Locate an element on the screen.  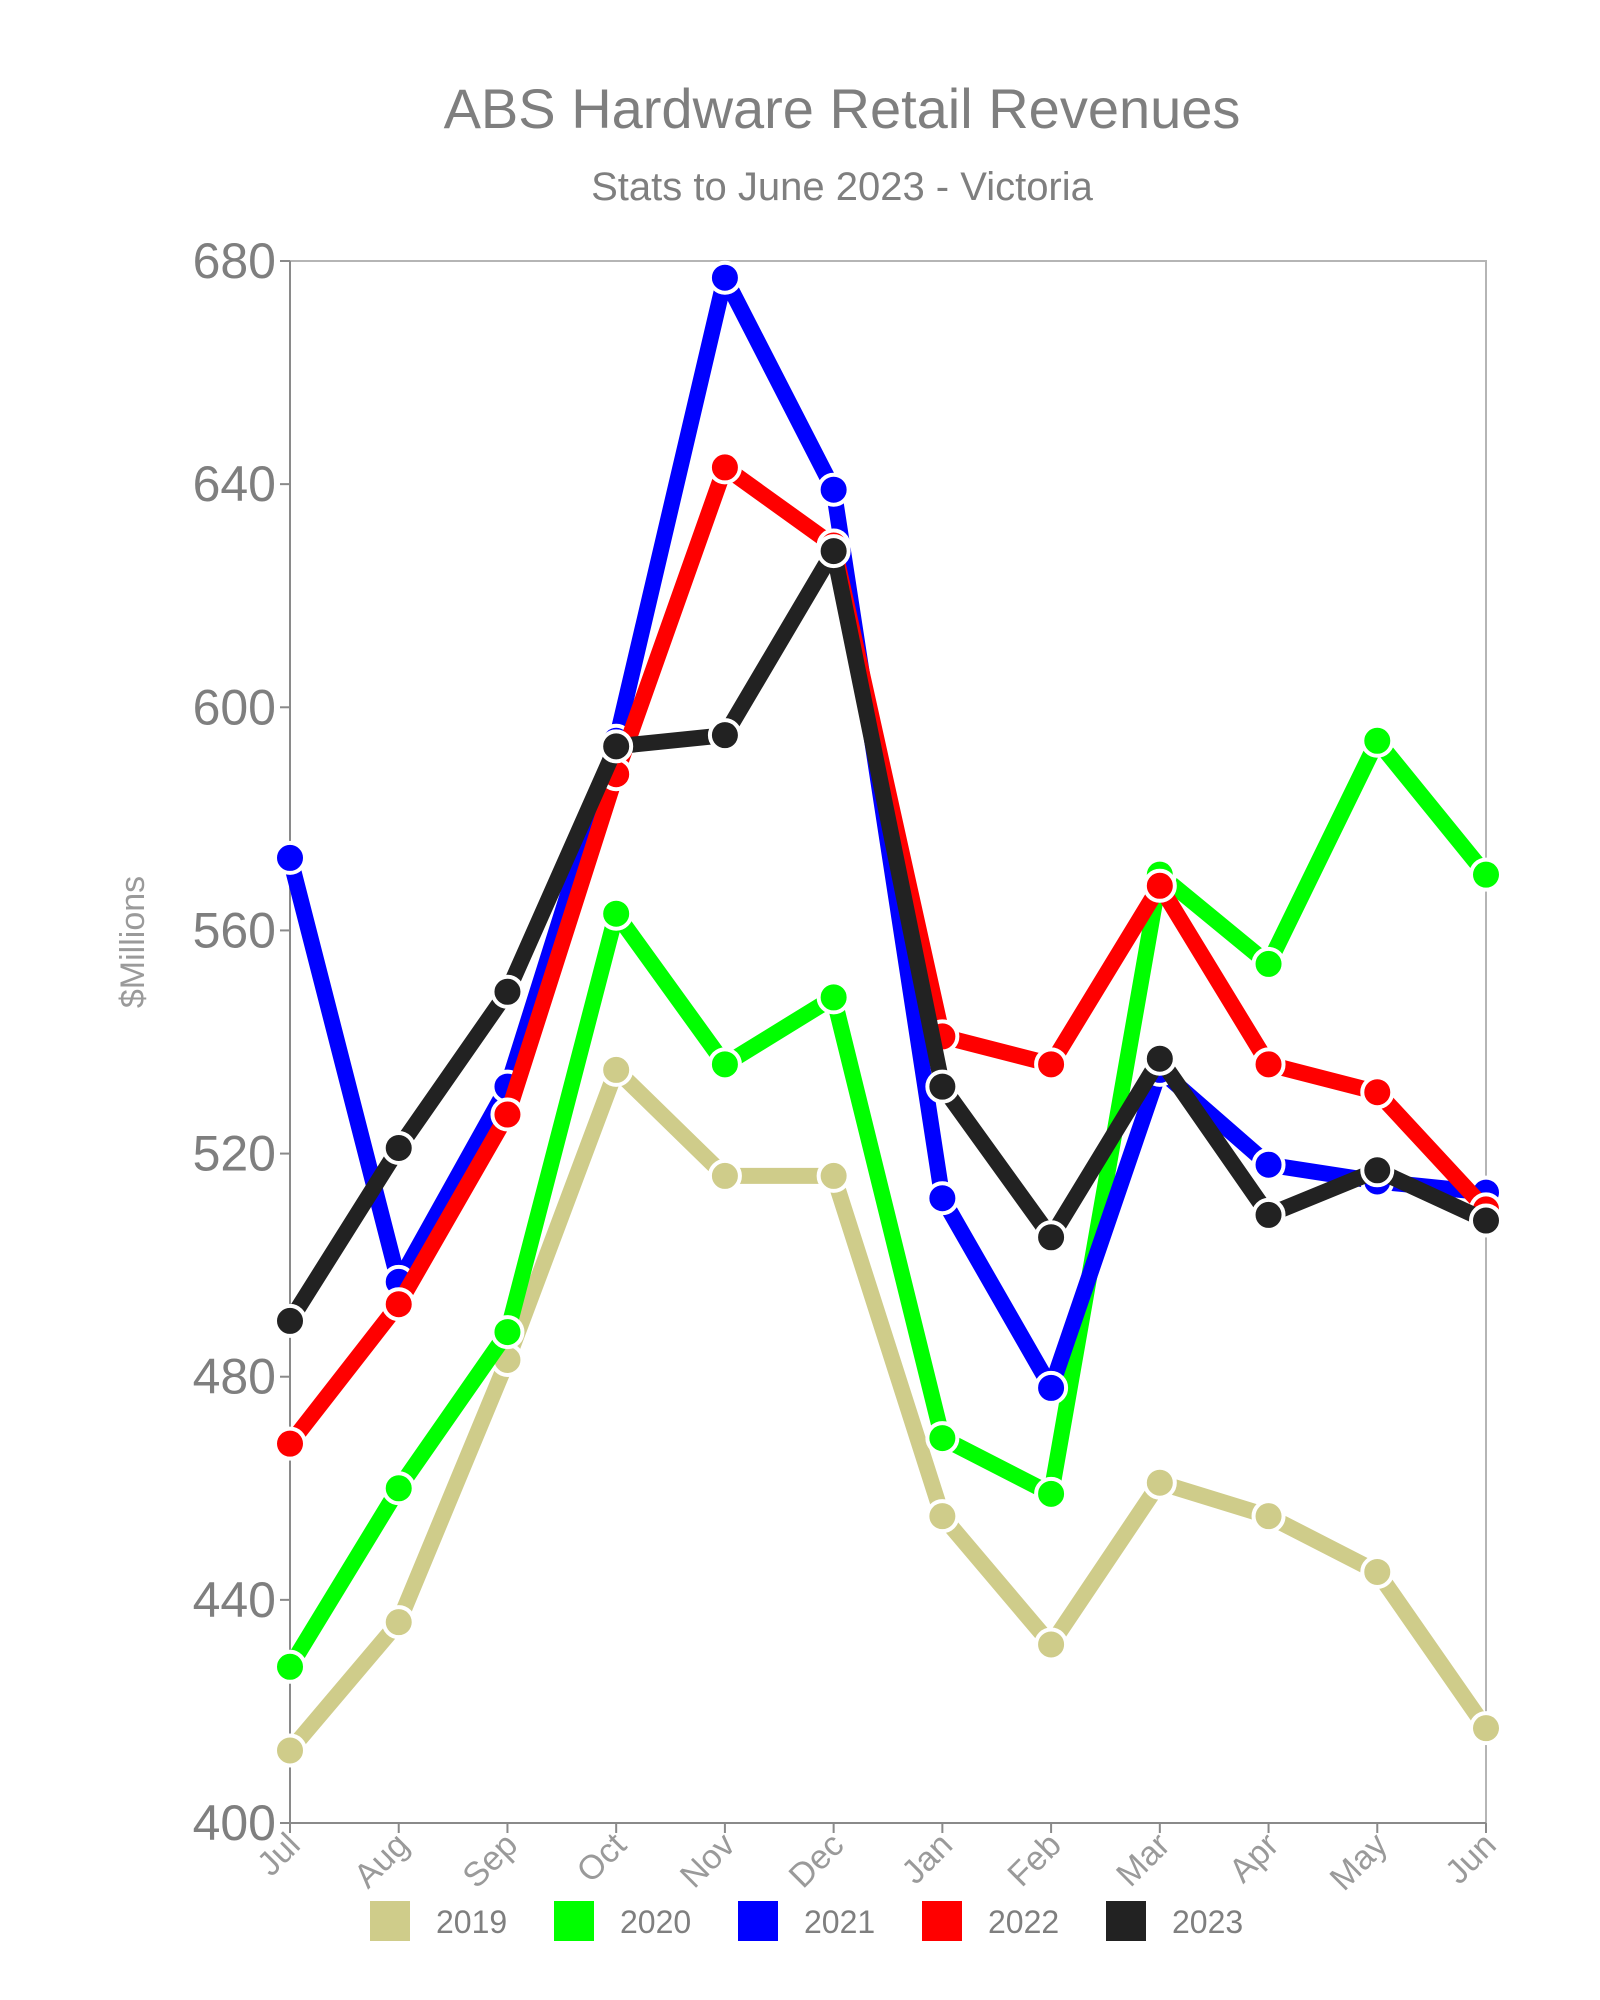
data-point-2019-Jan is located at coordinates (942, 1516).